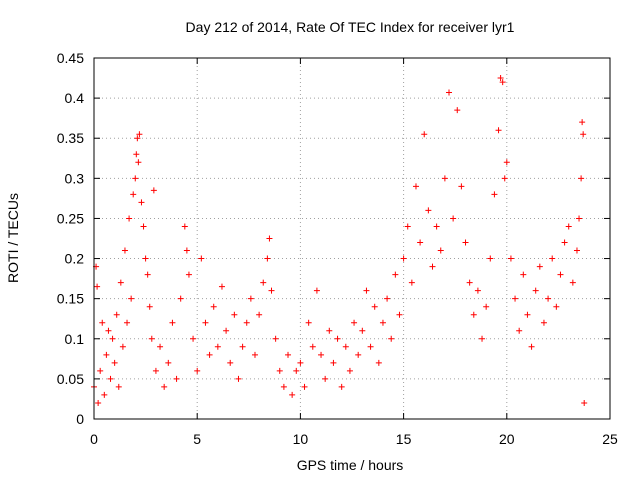 This screenshot has width=640, height=480. I want to click on y-tick-label: 0.45, so click(70, 58).